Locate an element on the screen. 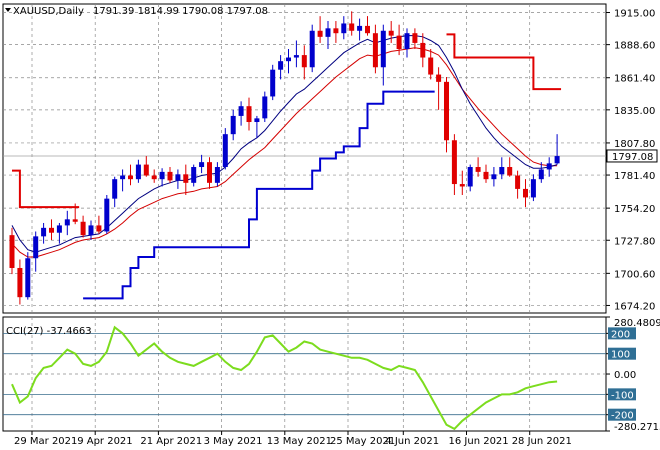 This screenshot has width=660, height=450. cci-label: CCI(27) -37.4663 is located at coordinates (49, 331).